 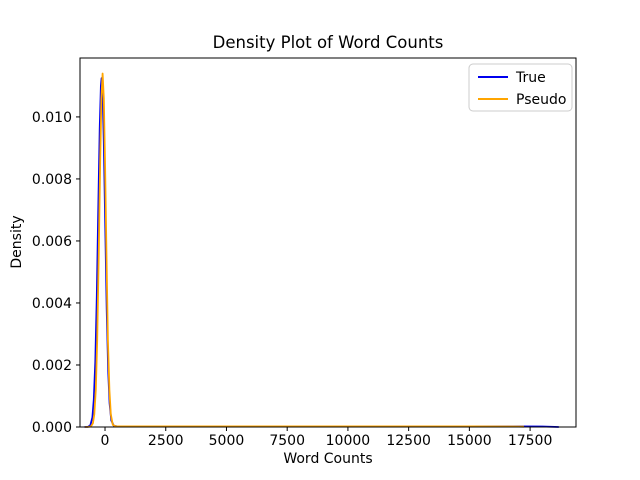 What do you see at coordinates (530, 441) in the screenshot?
I see `x-tick-label: 17500` at bounding box center [530, 441].